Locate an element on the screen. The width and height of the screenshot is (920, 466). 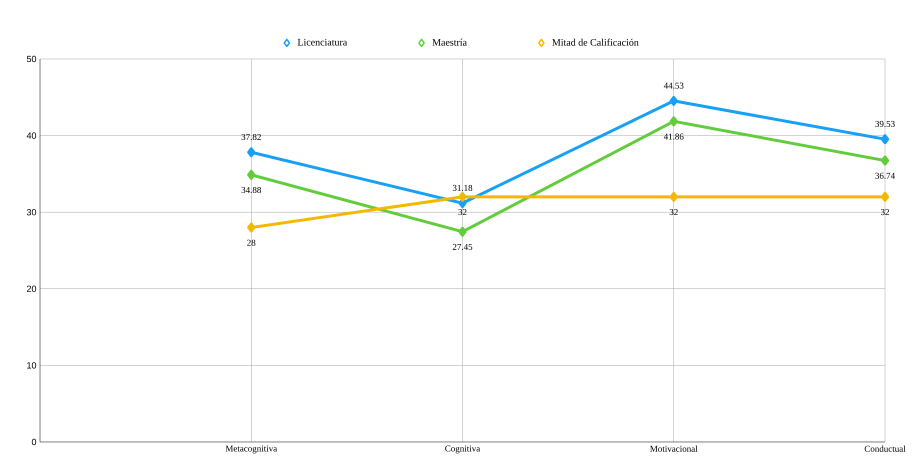
x-tick-label: Motivacional is located at coordinates (674, 449).